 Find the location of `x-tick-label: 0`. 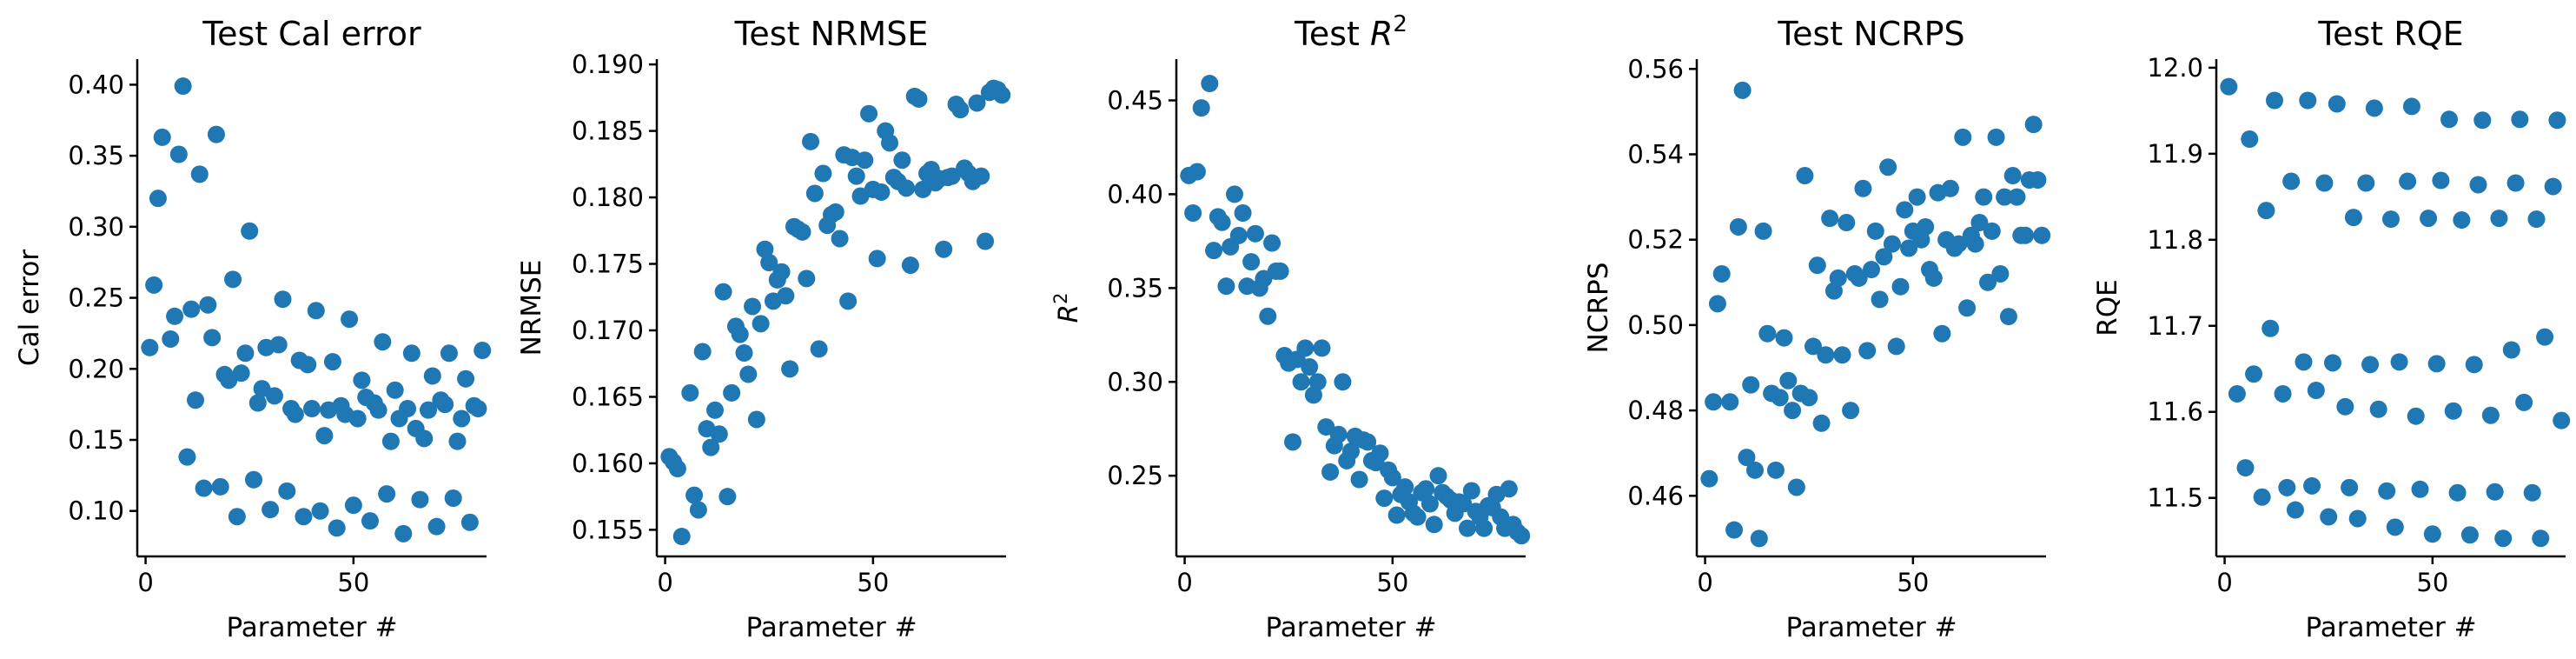

x-tick-label: 0 is located at coordinates (1704, 582).